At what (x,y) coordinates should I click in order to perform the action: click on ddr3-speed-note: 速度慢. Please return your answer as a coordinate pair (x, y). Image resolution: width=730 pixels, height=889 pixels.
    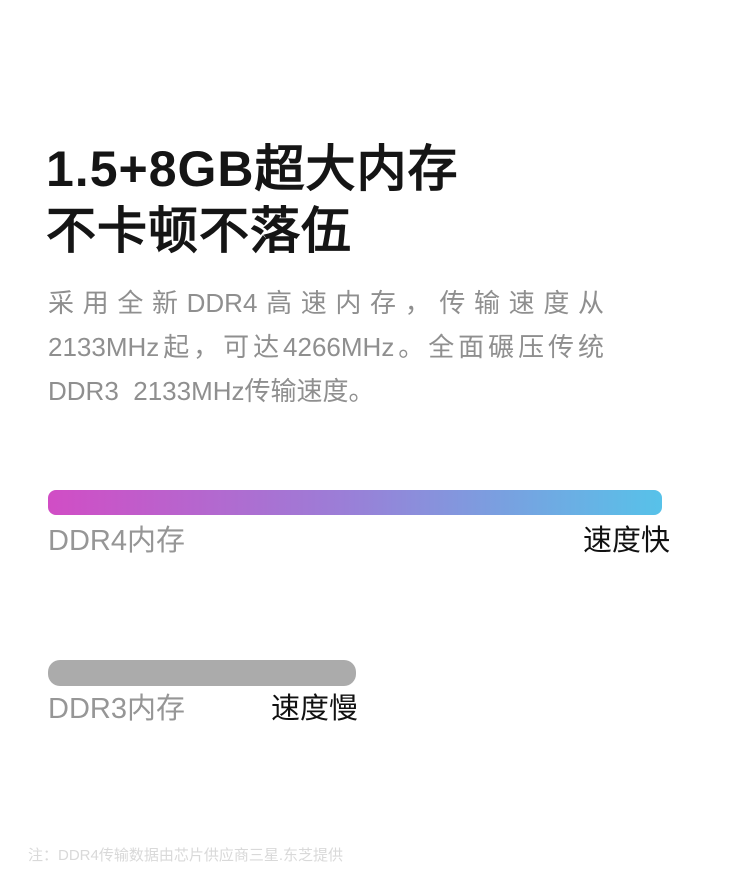
    Looking at the image, I should click on (314, 709).